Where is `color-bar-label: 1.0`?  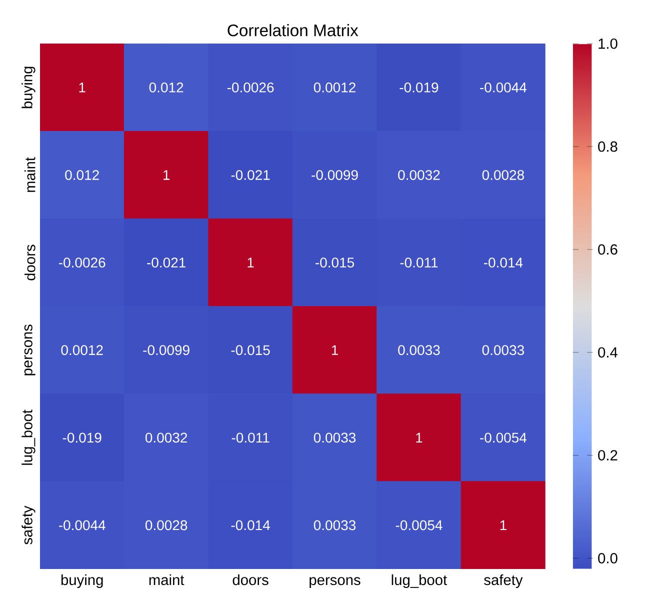
color-bar-label: 1.0 is located at coordinates (608, 43).